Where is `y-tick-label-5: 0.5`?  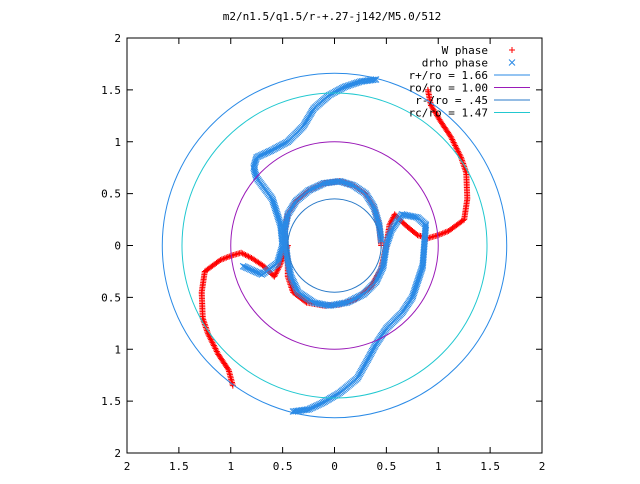 y-tick-label-5: 0.5 is located at coordinates (111, 194).